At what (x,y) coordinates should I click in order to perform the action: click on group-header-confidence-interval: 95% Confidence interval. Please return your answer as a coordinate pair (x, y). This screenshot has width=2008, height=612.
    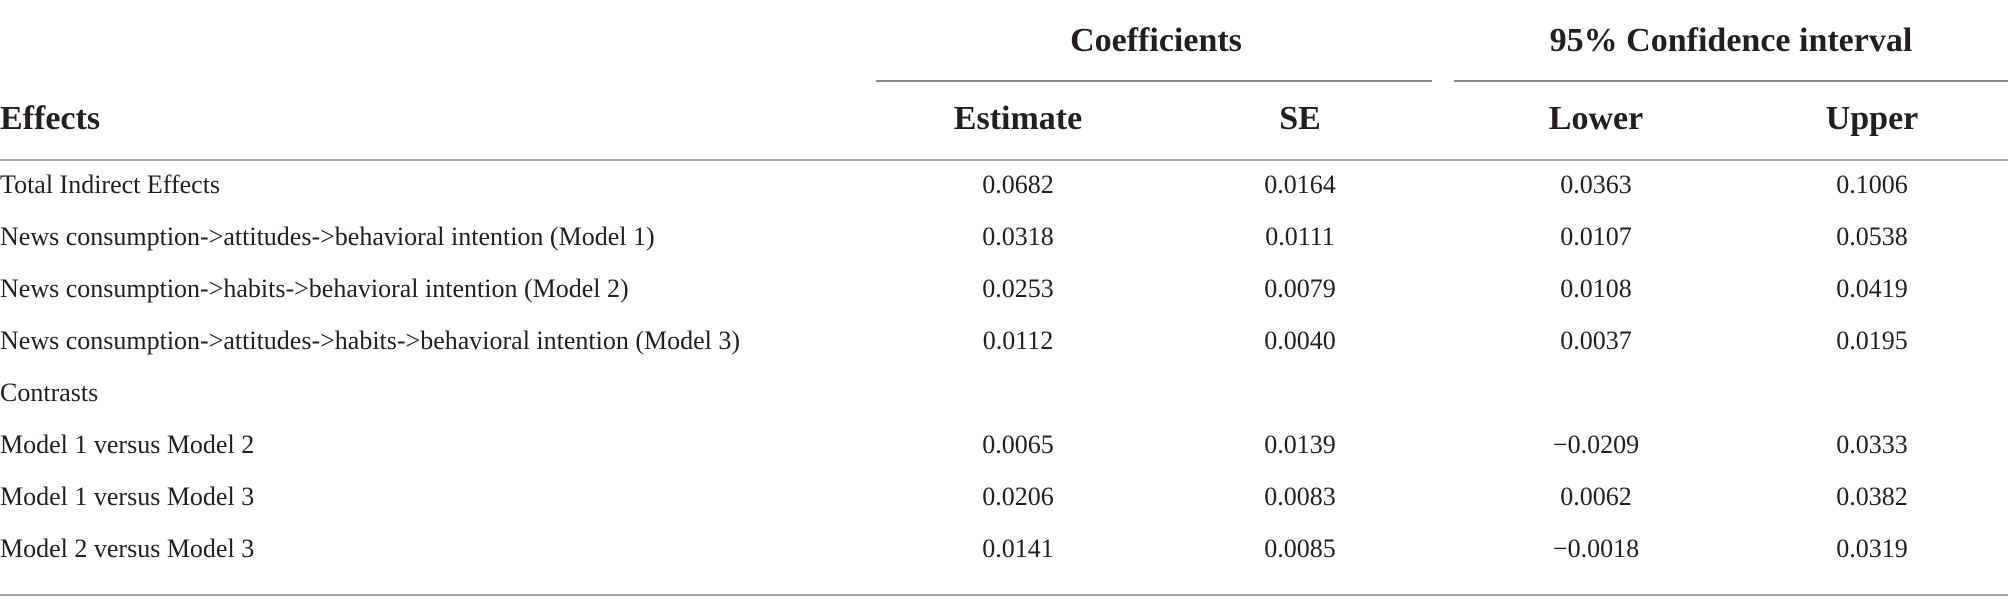
    Looking at the image, I should click on (1731, 40).